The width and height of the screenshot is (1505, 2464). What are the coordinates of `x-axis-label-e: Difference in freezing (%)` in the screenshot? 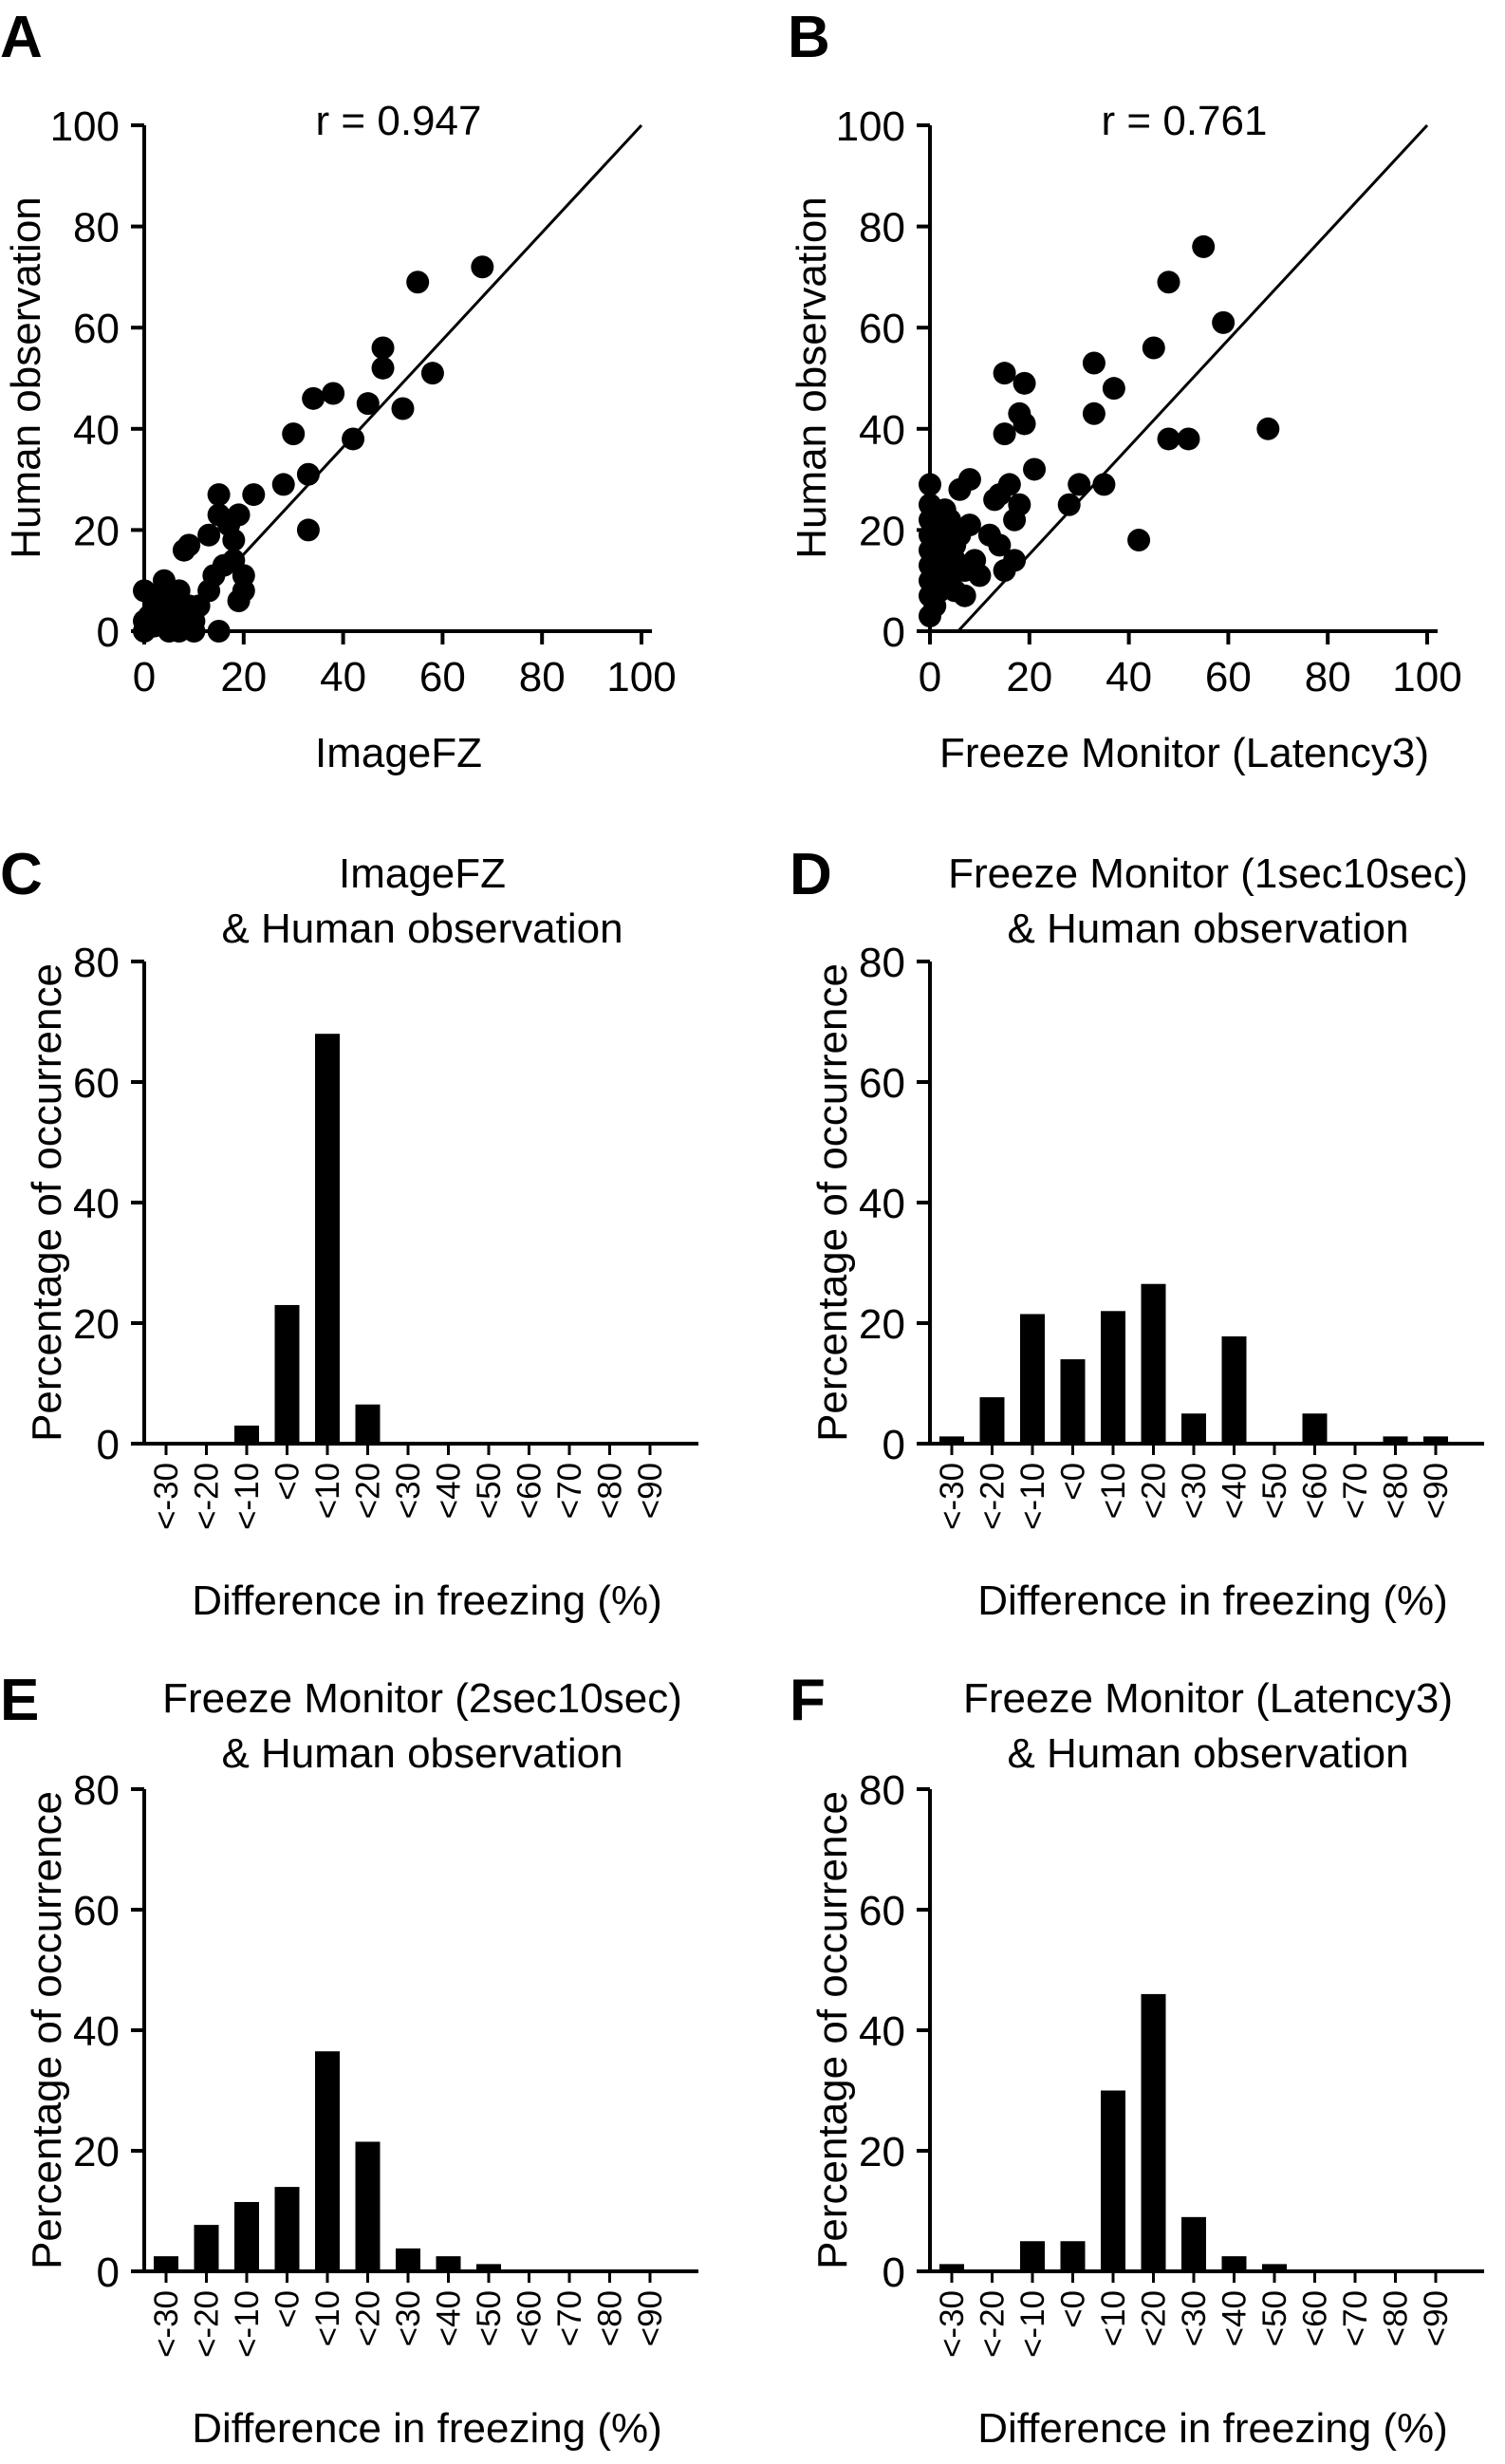 It's located at (427, 2428).